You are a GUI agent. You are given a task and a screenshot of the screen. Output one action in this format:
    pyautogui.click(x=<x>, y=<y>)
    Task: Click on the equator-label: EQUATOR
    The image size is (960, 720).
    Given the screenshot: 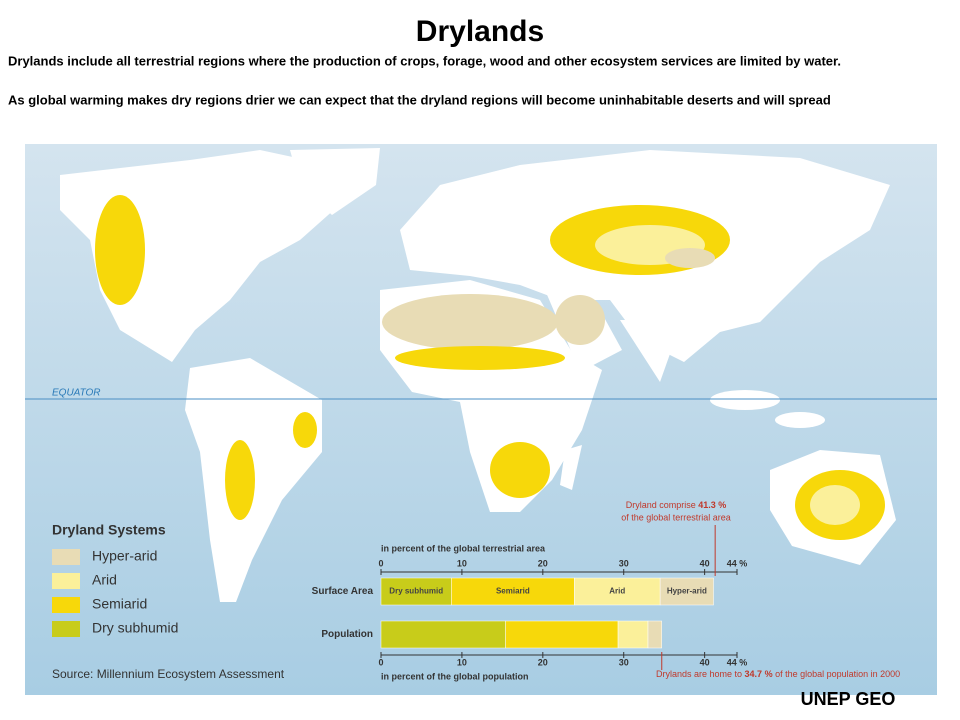 What is the action you would take?
    pyautogui.click(x=76, y=393)
    